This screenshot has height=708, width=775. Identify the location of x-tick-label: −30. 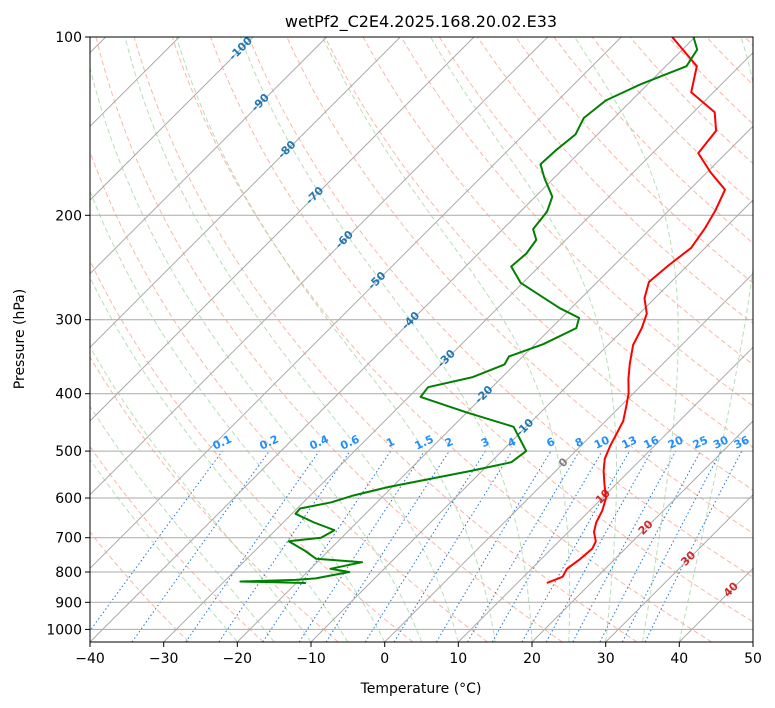
(164, 659).